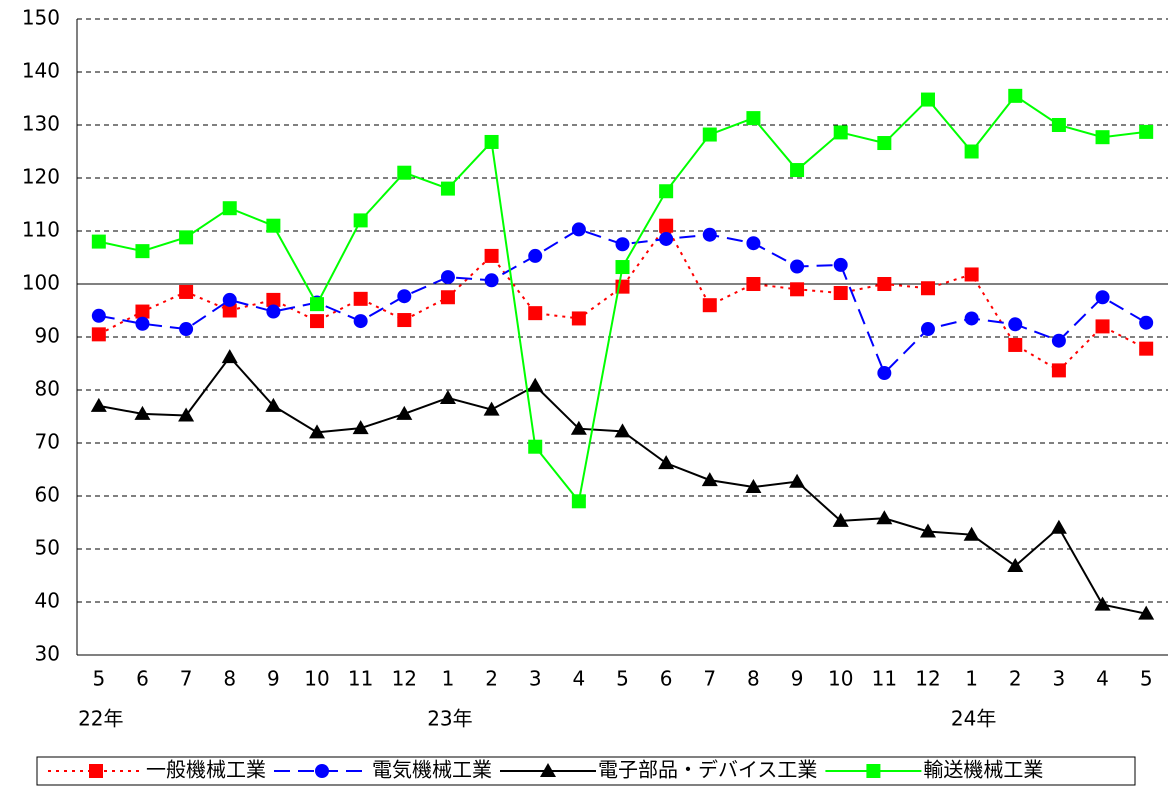  I want to click on y-tick-label: 120, so click(41, 177).